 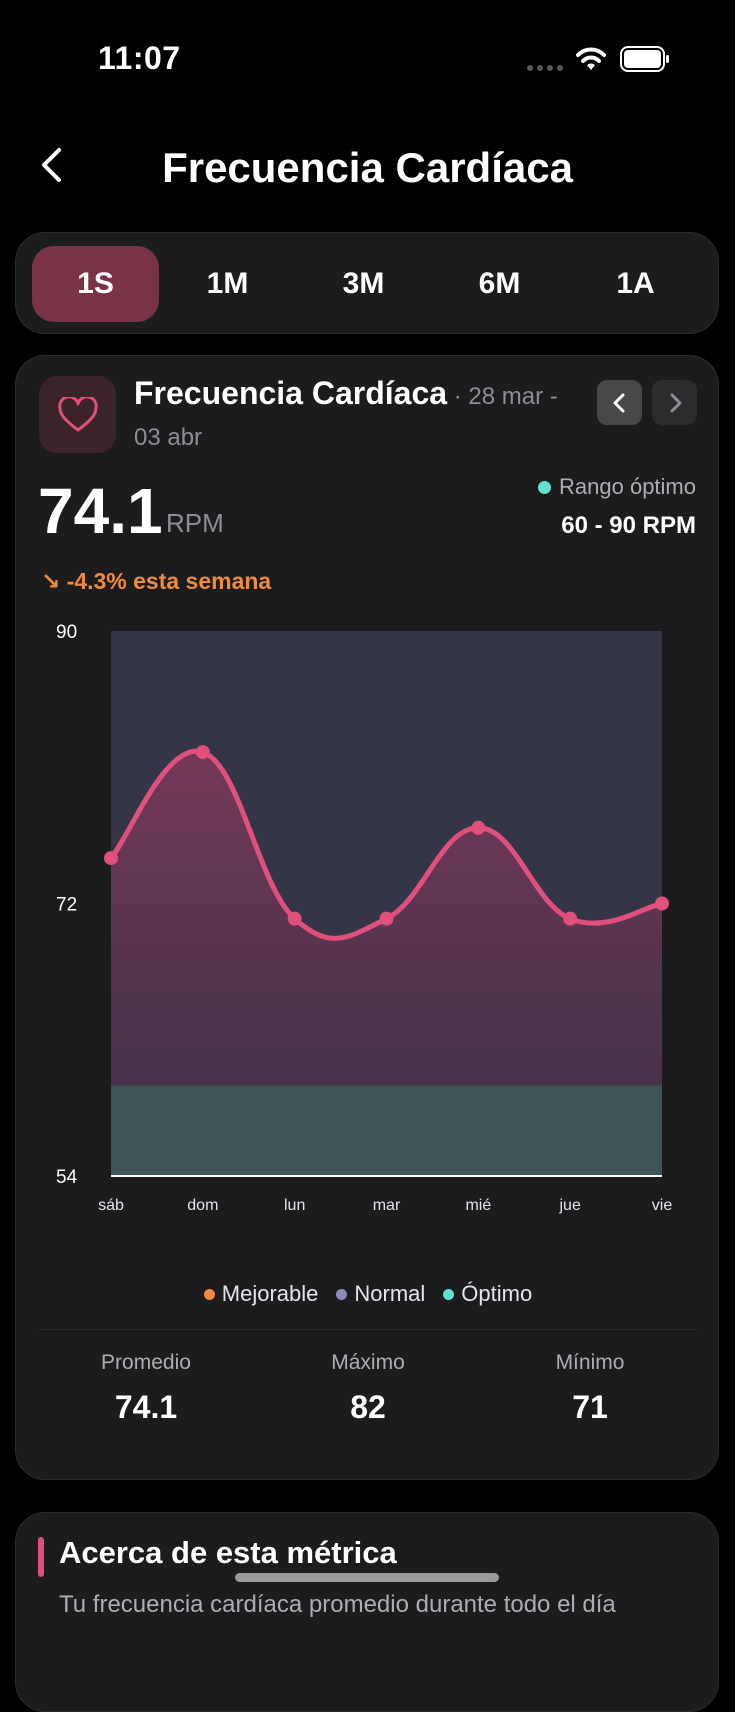 I want to click on chart-legend: Mejorable Normal Óptimo, so click(x=368, y=1294).